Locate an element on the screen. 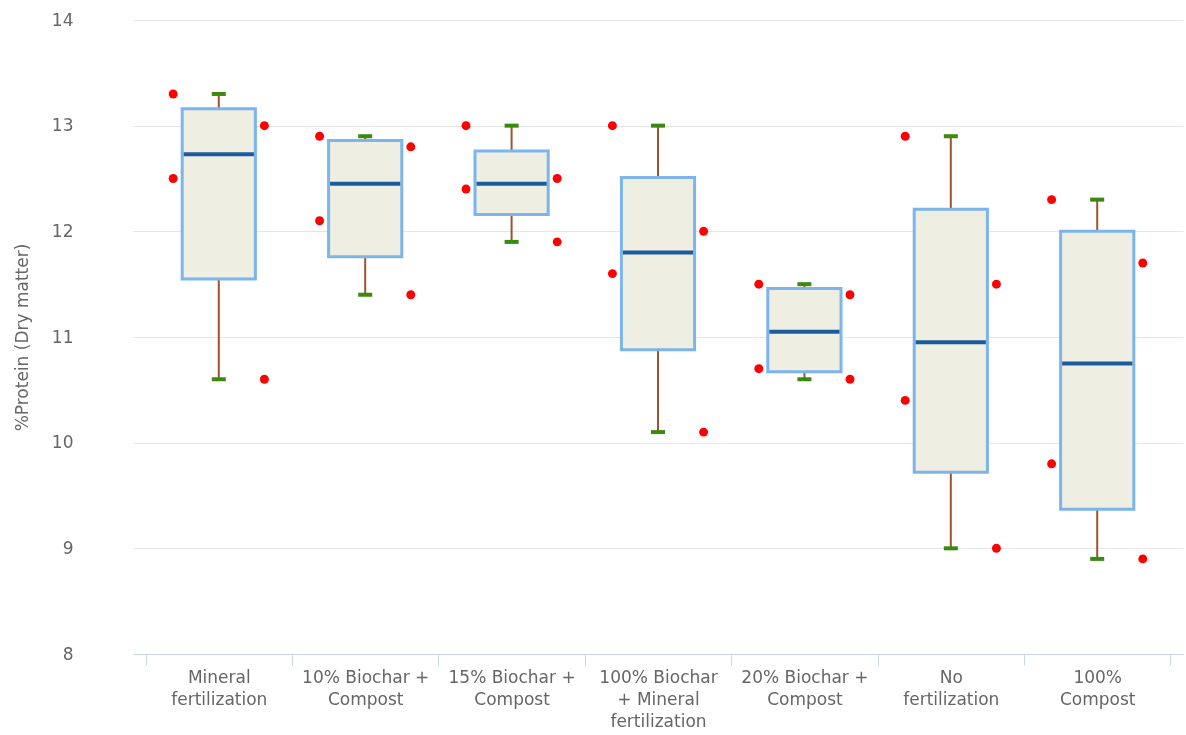  y-tick-label: 14 is located at coordinates (62, 19).